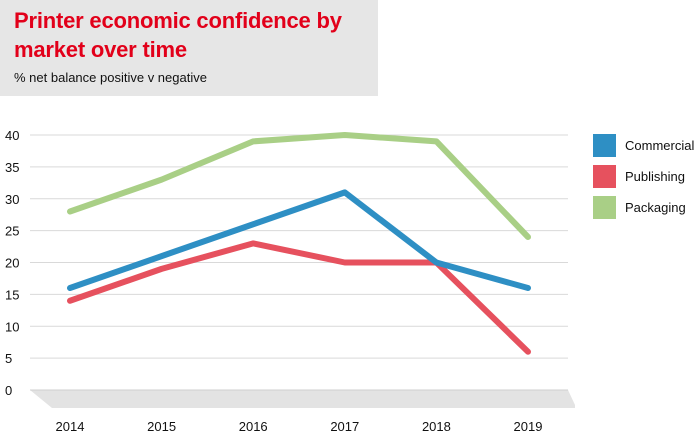 The image size is (700, 440). I want to click on legend: Commercial Publishing Packaging, so click(643, 176).